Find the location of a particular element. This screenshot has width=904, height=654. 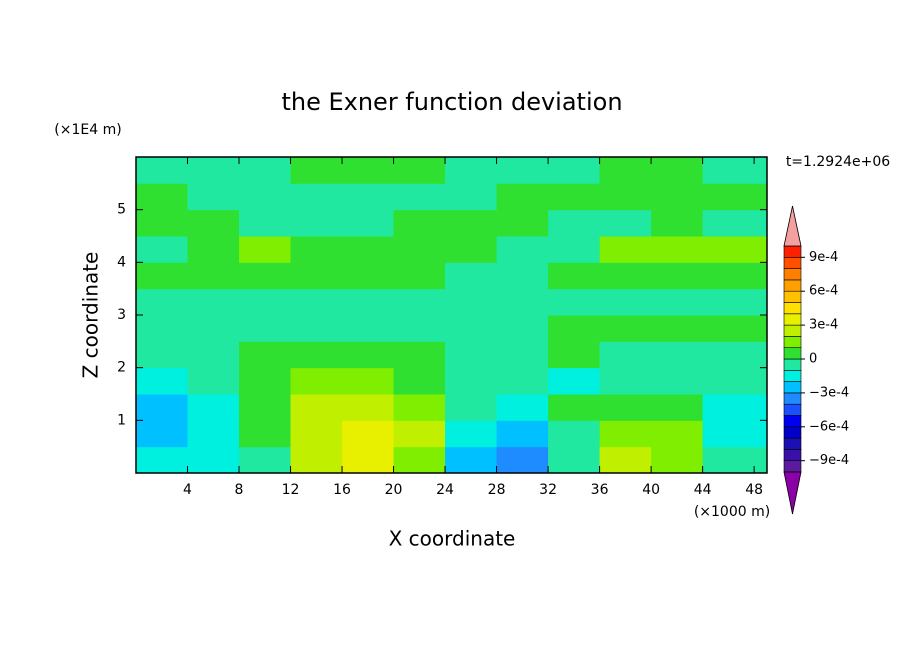

x-tick-label: 16 is located at coordinates (342, 490).